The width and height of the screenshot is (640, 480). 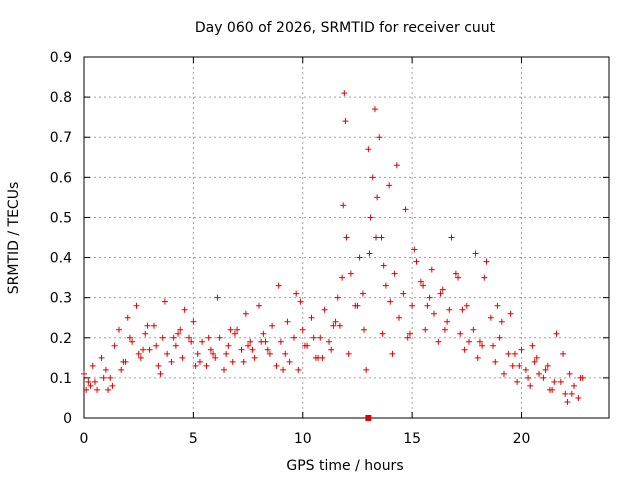 I want to click on y-tick-label: 0.2, so click(x=61, y=339).